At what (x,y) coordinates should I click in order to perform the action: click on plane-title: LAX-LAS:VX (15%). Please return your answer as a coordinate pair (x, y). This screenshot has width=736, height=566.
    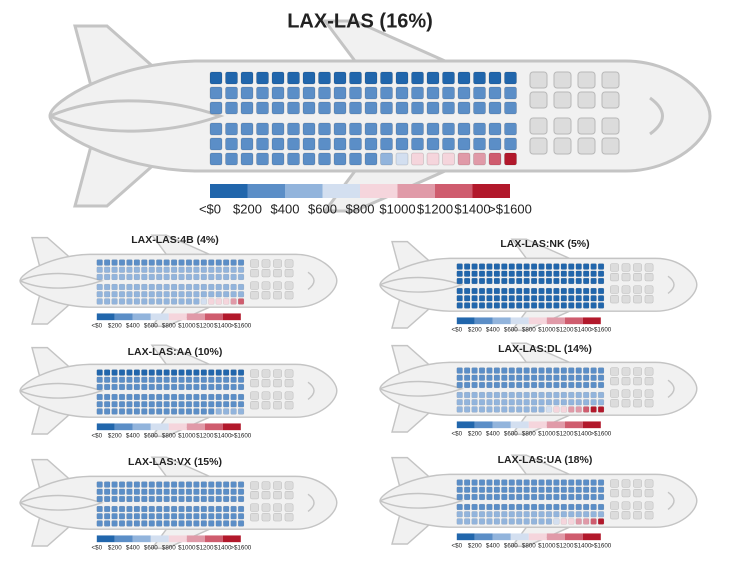
    Looking at the image, I should click on (175, 462).